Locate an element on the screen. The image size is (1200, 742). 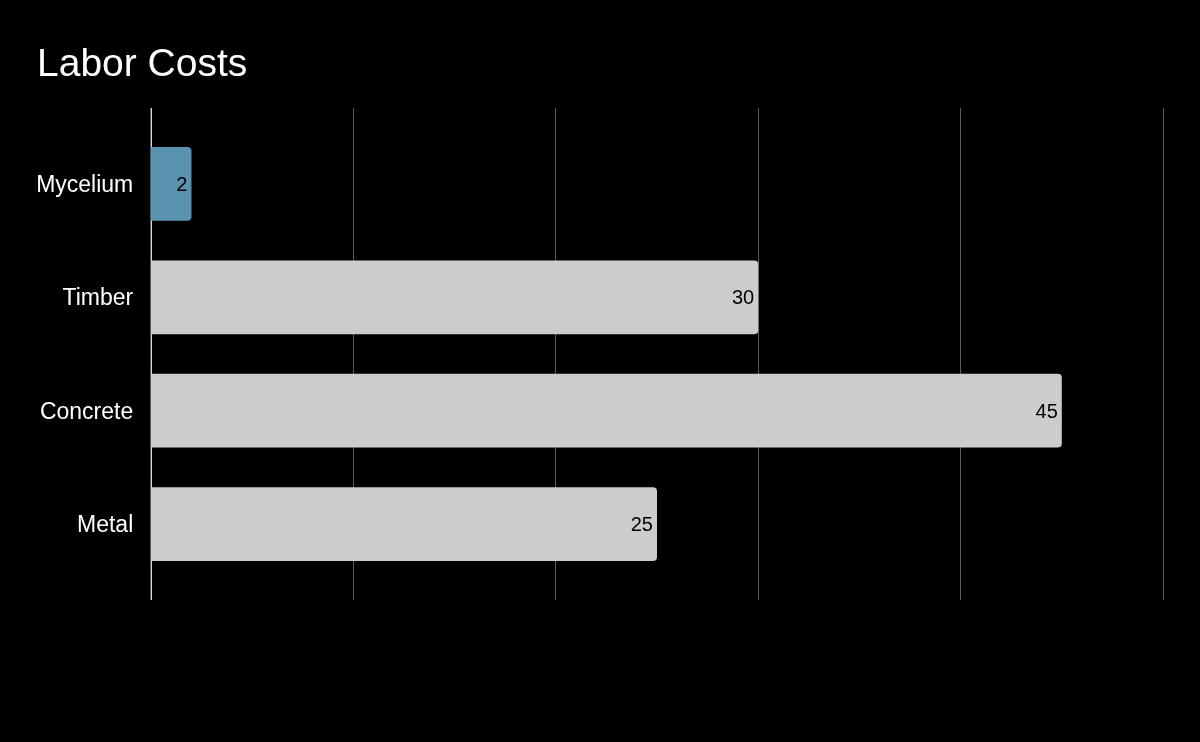
y-tick-label: Mycelium is located at coordinates (85, 184).